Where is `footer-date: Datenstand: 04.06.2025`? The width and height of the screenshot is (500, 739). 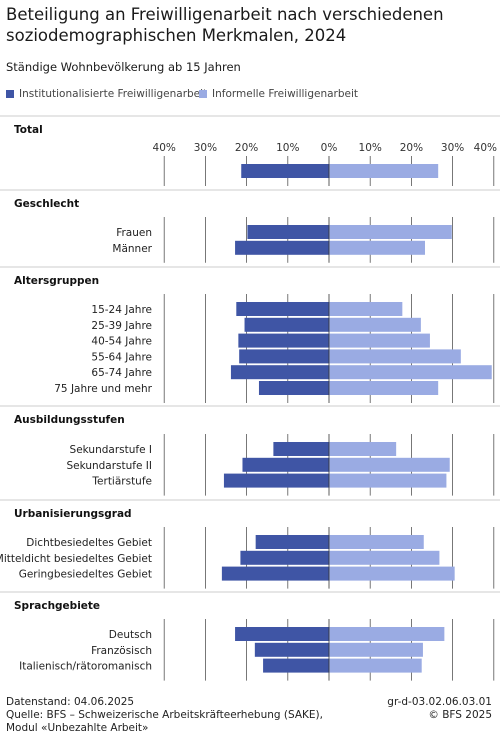 footer-date: Datenstand: 04.06.2025 is located at coordinates (70, 702).